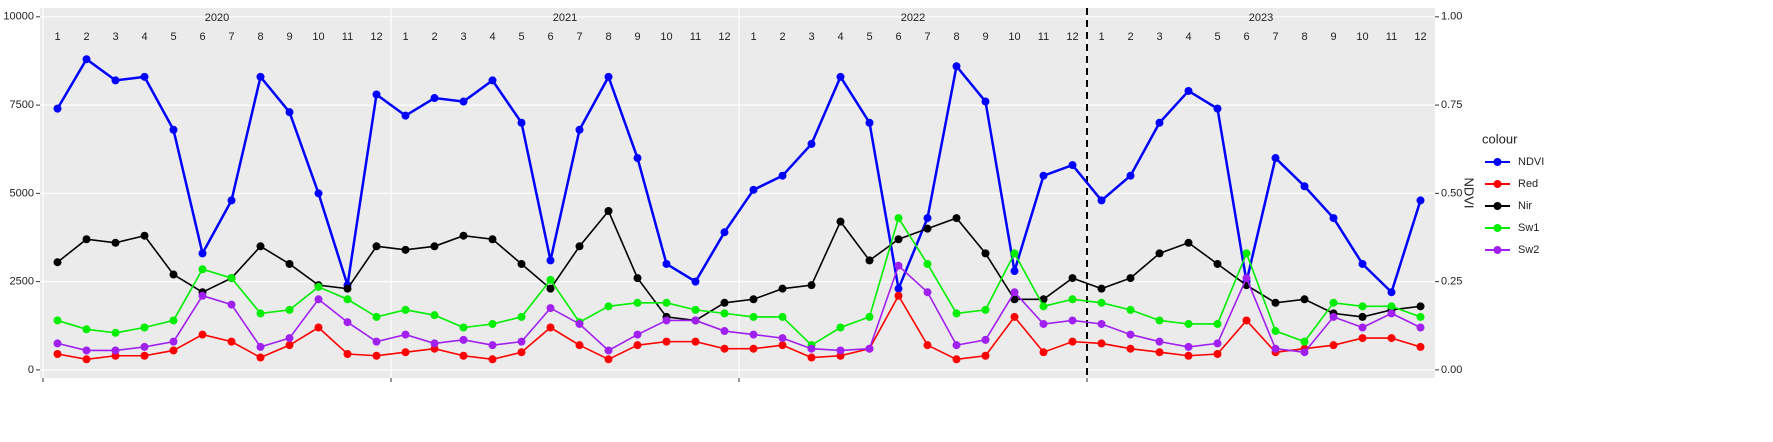 The width and height of the screenshot is (1773, 442). What do you see at coordinates (86, 37) in the screenshot?
I see `month-label: 2` at bounding box center [86, 37].